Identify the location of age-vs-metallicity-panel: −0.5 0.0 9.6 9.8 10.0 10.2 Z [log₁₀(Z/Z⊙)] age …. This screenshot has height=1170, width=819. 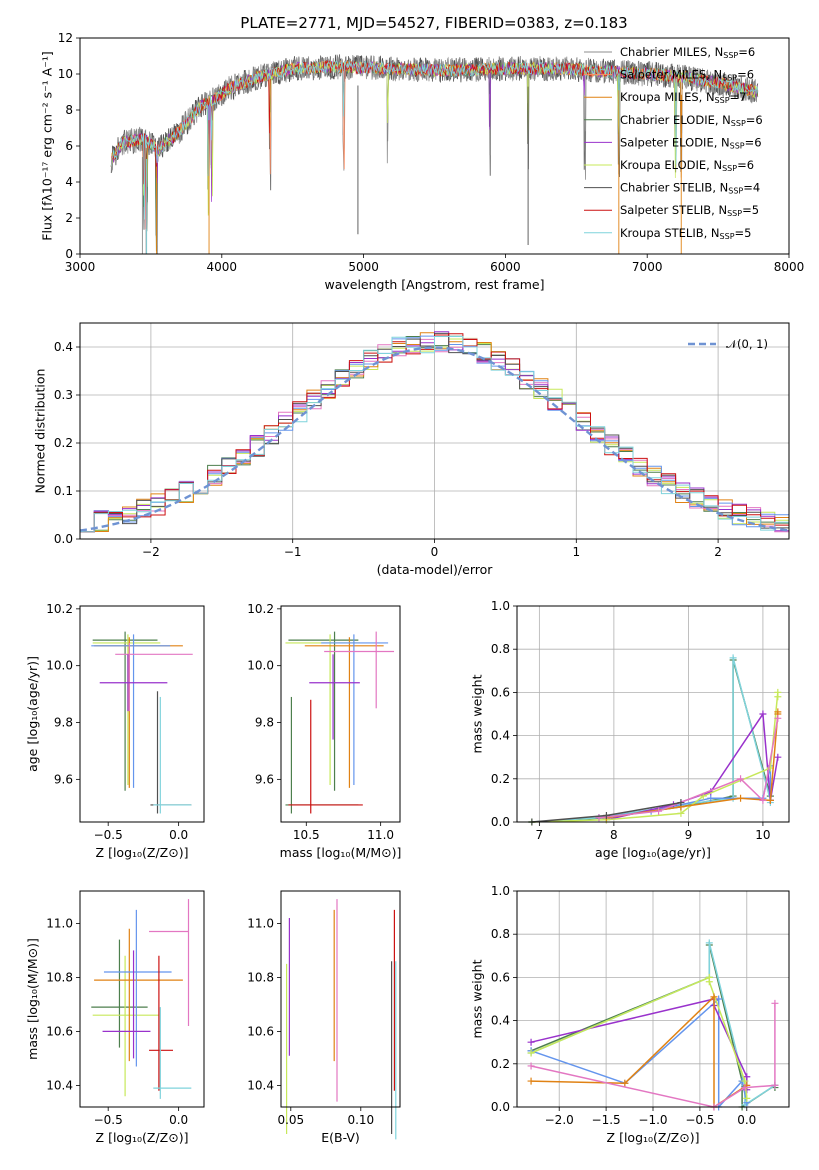
(115, 731).